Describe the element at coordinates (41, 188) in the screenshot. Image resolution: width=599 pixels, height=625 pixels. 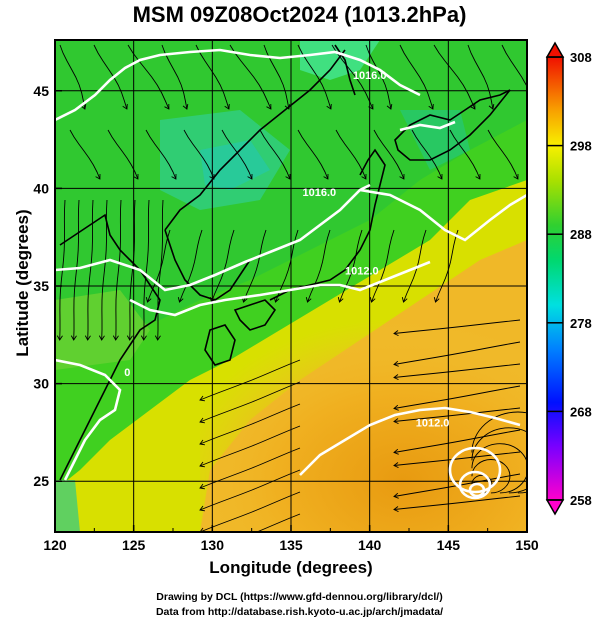
I see `y-tick-label: 40` at that location.